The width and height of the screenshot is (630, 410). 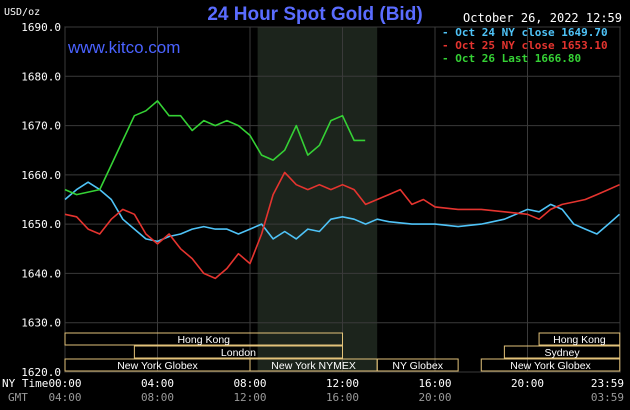 I want to click on x-tick2-label: 08:00, so click(x=157, y=397).